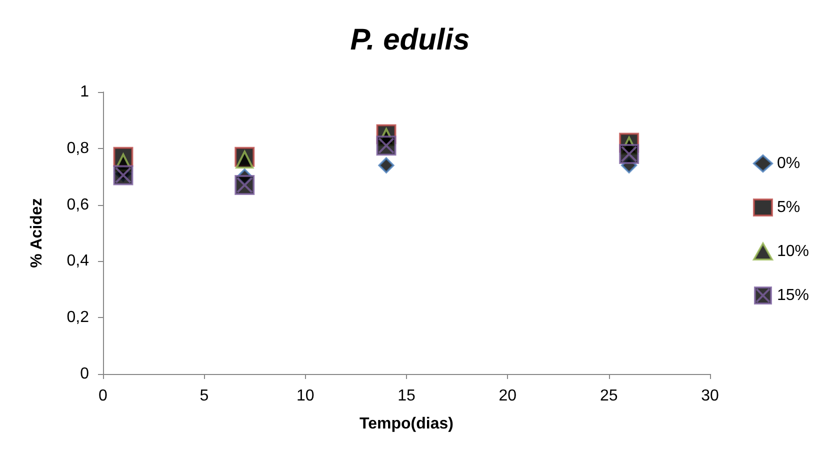 This screenshot has width=834, height=459. Describe the element at coordinates (305, 396) in the screenshot. I see `x-tick-label: 10` at that location.